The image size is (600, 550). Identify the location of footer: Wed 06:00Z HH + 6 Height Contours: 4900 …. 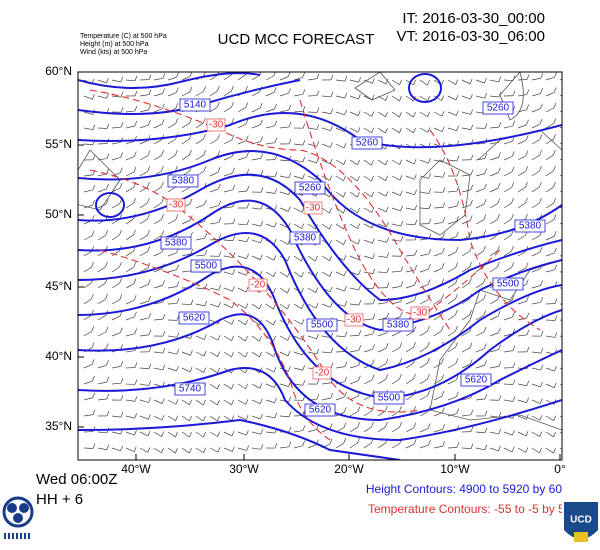
(300, 506).